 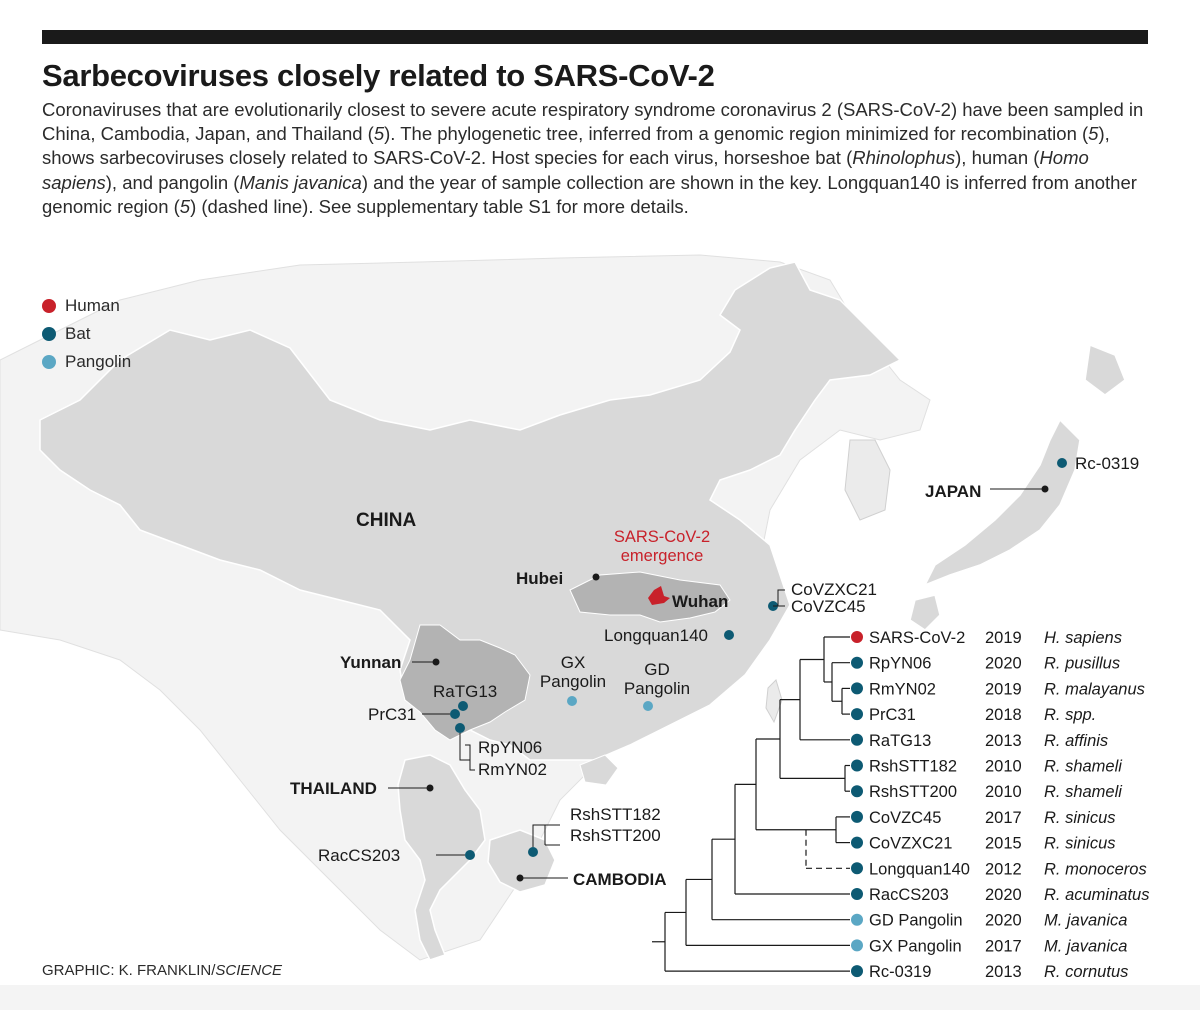 What do you see at coordinates (867, 480) in the screenshot?
I see `korea-peninsula` at bounding box center [867, 480].